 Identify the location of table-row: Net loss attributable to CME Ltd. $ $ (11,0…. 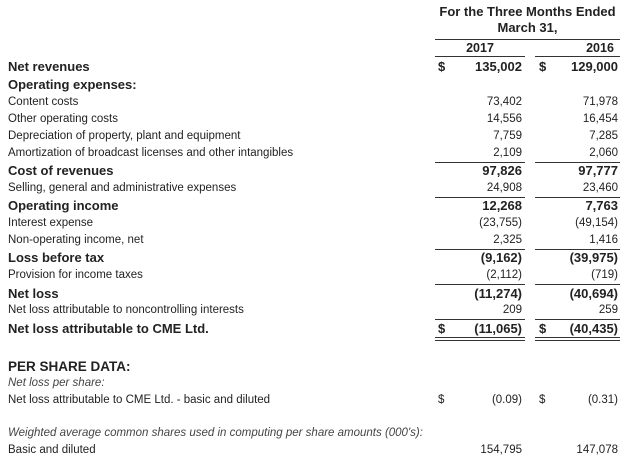
(320, 328).